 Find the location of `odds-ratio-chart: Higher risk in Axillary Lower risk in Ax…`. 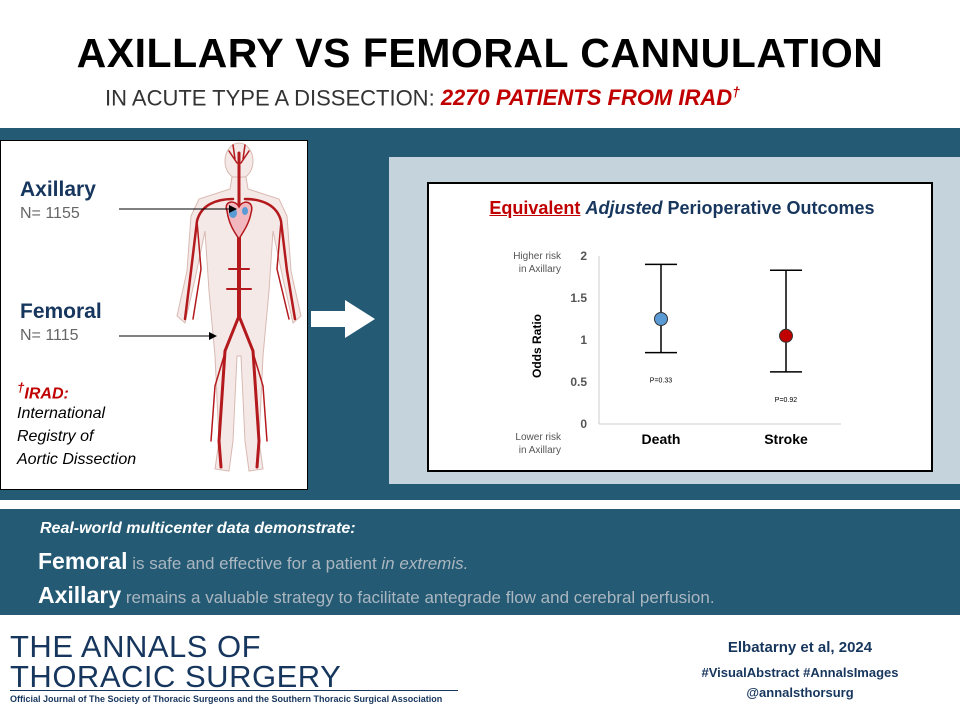

odds-ratio-chart: Higher risk in Axillary Lower risk in Ax… is located at coordinates (677, 352).